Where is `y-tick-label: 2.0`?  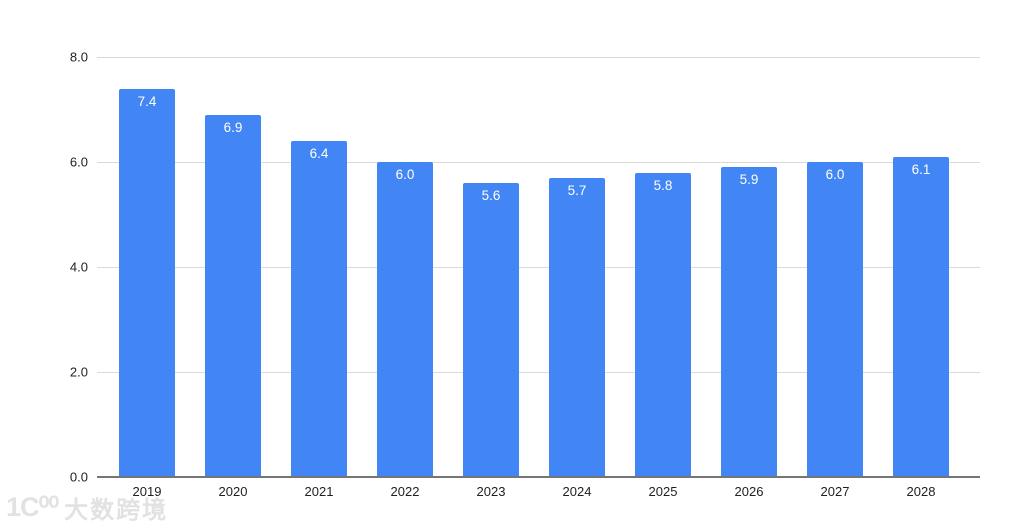 y-tick-label: 2.0 is located at coordinates (78, 372).